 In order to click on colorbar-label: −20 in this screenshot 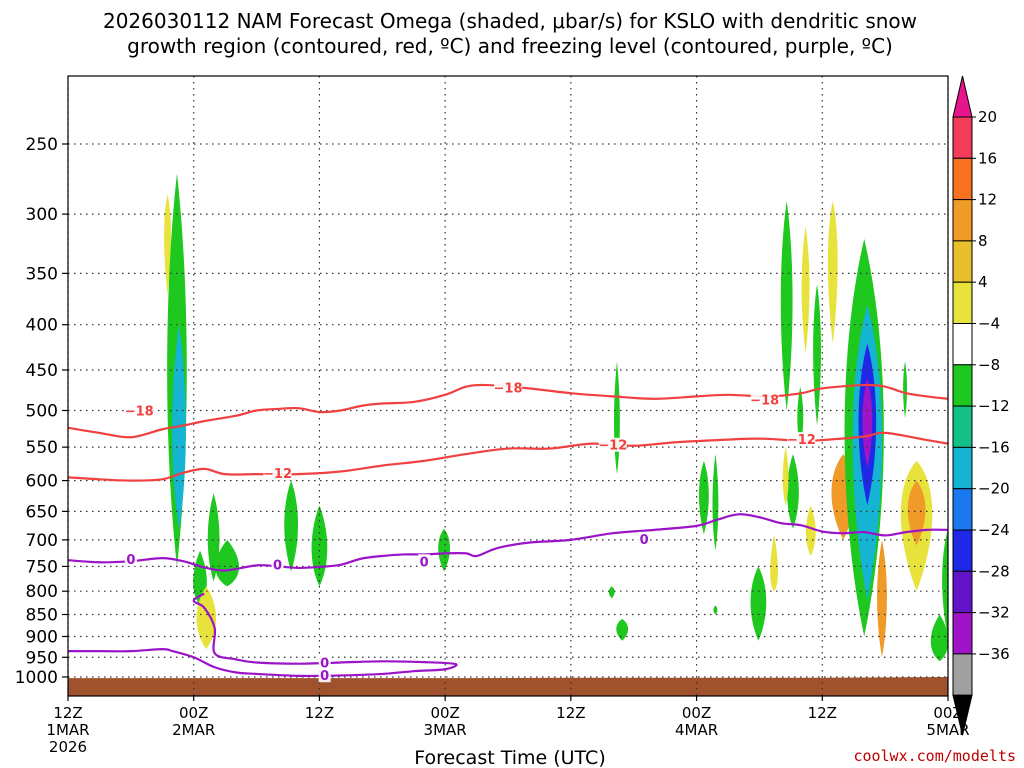, I will do `click(994, 489)`.